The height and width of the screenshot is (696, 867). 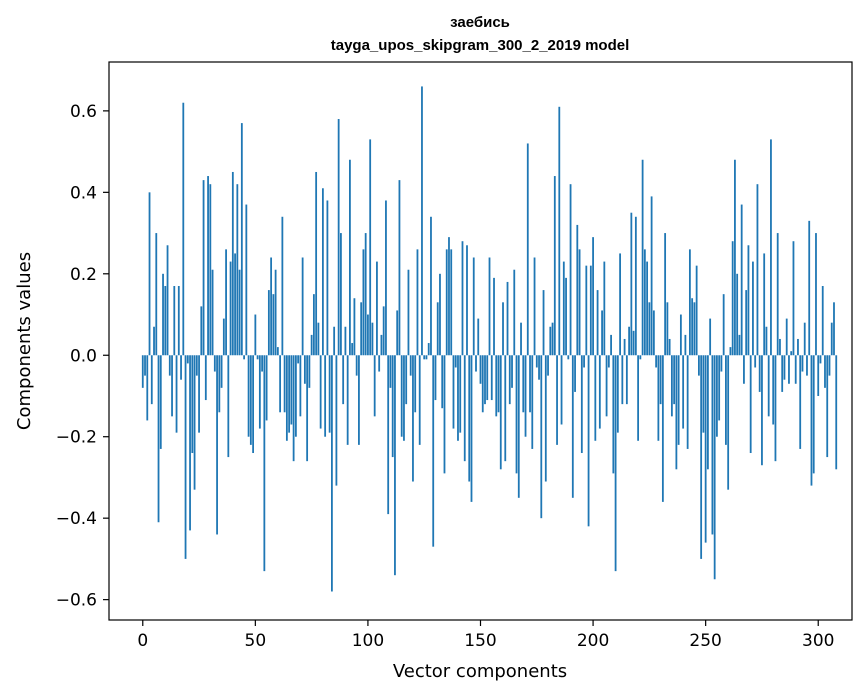 I want to click on y-tick-label: 0.6, so click(x=83, y=112).